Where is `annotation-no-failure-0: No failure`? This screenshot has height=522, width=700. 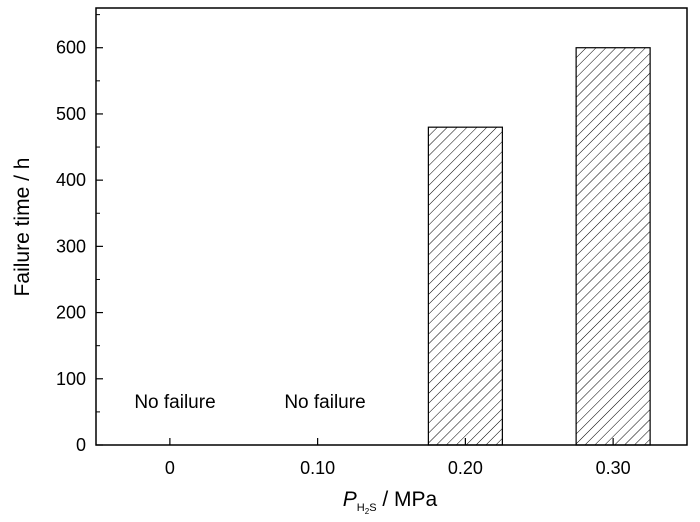
annotation-no-failure-0: No failure is located at coordinates (174, 402).